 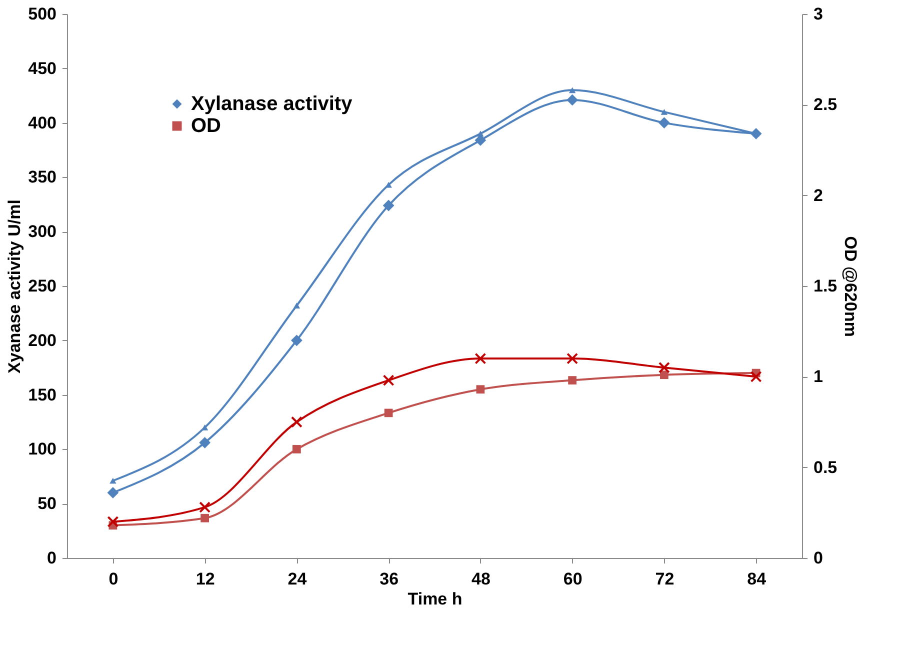 What do you see at coordinates (572, 579) in the screenshot?
I see `x-tick-label: 60` at bounding box center [572, 579].